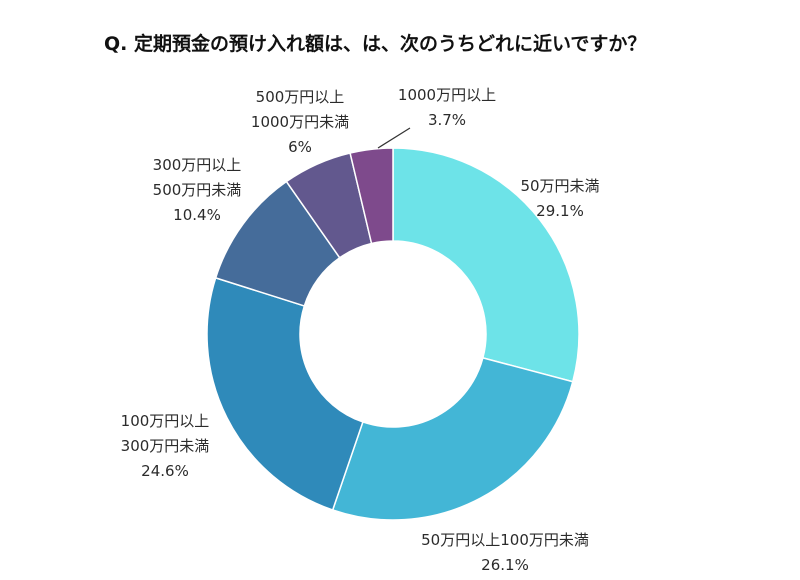 This screenshot has height=580, width=800. What do you see at coordinates (375, 43) in the screenshot?
I see `chart-title: Q. 定期預金の預け入れ額は、は、次のうちどれに近いですか？` at bounding box center [375, 43].